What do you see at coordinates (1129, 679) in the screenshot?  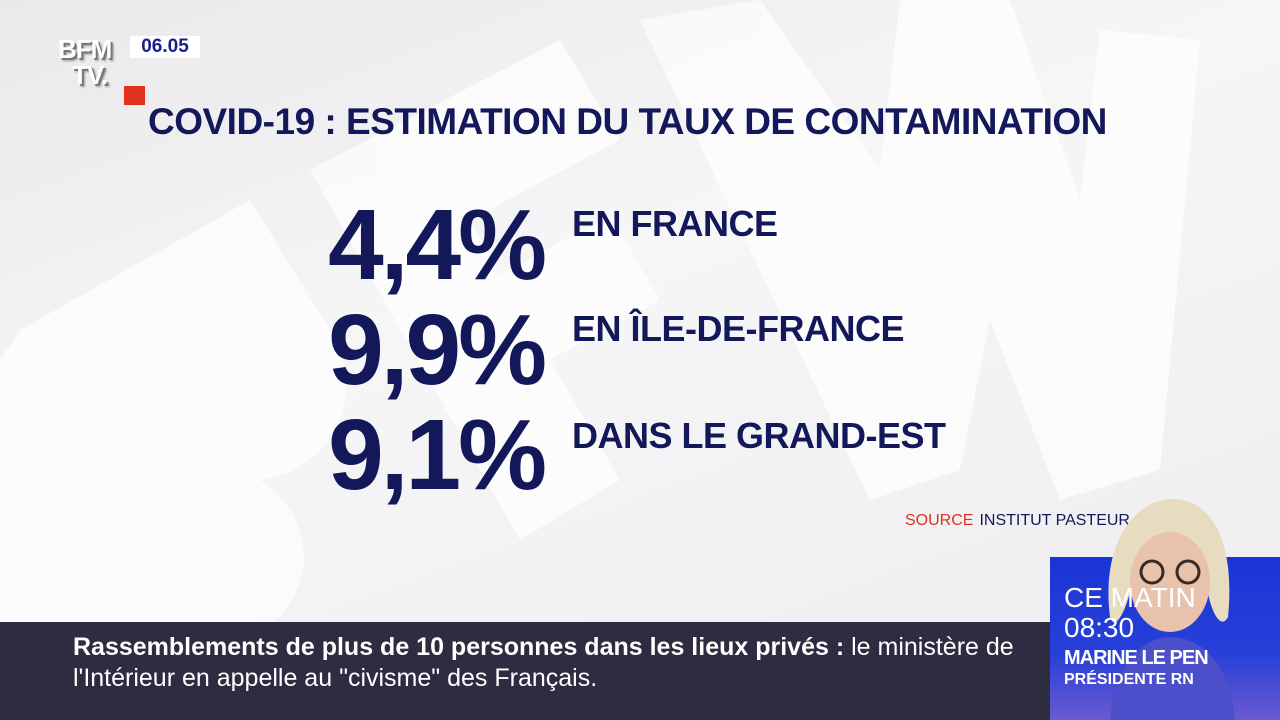 I see `guest-role: PRÉSIDENTE RN` at bounding box center [1129, 679].